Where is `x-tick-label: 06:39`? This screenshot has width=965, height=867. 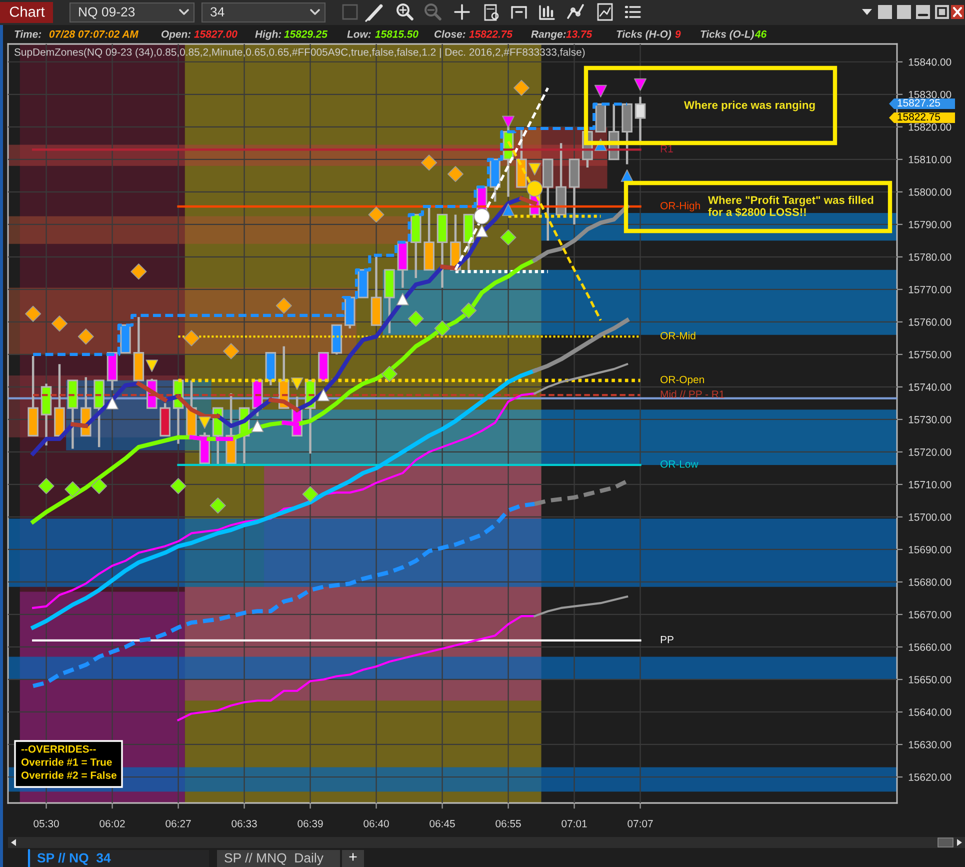
x-tick-label: 06:39 is located at coordinates (310, 824).